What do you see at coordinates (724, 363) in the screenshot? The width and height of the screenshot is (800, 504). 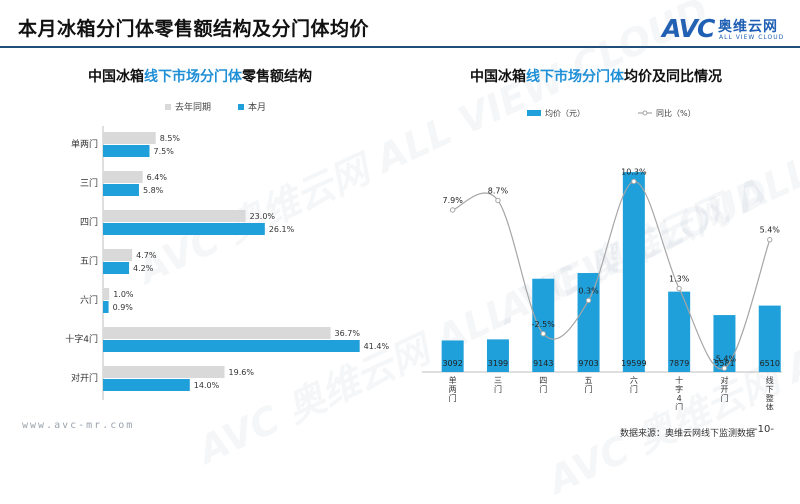 I see `price-value-label: 5581` at bounding box center [724, 363].